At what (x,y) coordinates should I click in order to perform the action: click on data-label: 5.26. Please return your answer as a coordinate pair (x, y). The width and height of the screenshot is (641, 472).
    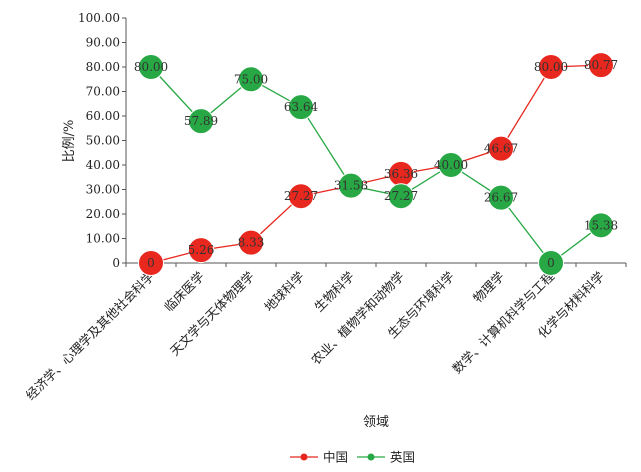
    Looking at the image, I should click on (201, 250).